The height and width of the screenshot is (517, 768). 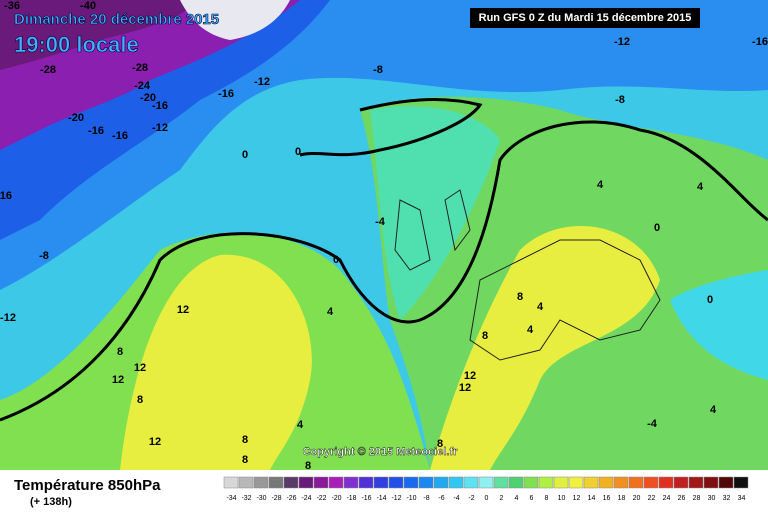 What do you see at coordinates (607, 498) in the screenshot?
I see `colorbar-label: 16` at bounding box center [607, 498].